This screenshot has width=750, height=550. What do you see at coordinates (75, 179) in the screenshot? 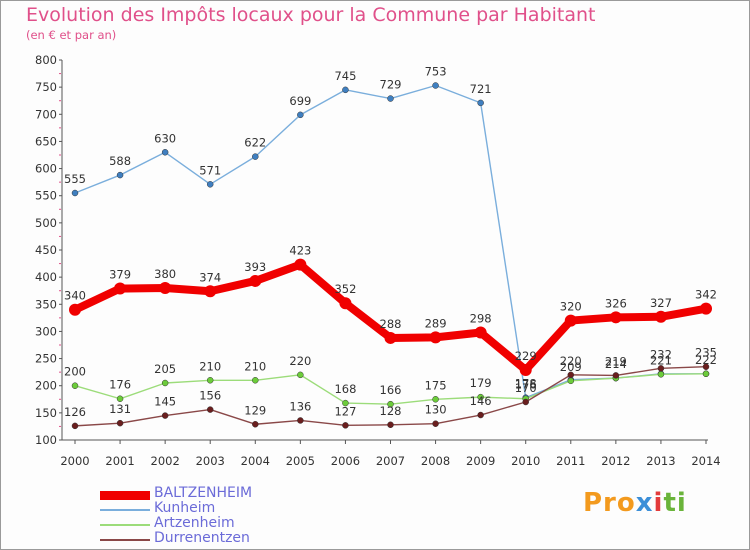
I see `data-label: 555` at bounding box center [75, 179].